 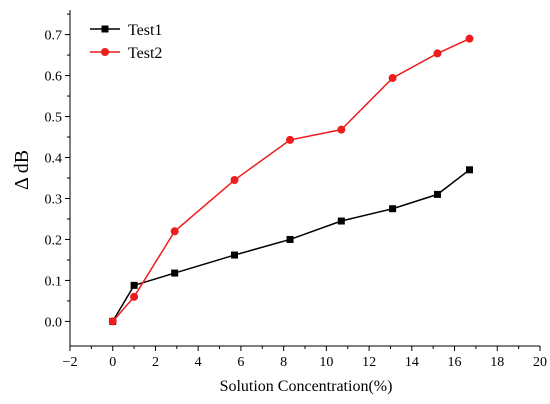 I want to click on y-tick-label: 0.4, so click(x=54, y=159).